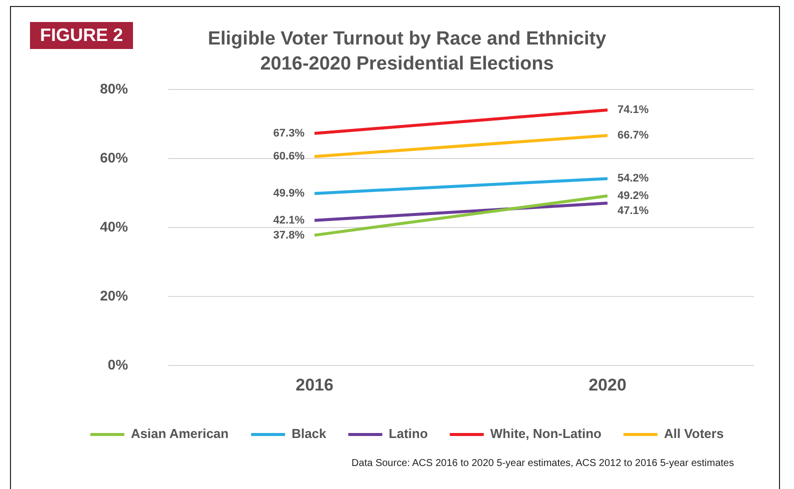 This screenshot has width=794, height=489. Describe the element at coordinates (179, 434) in the screenshot. I see `legend-label: Asian American` at that location.